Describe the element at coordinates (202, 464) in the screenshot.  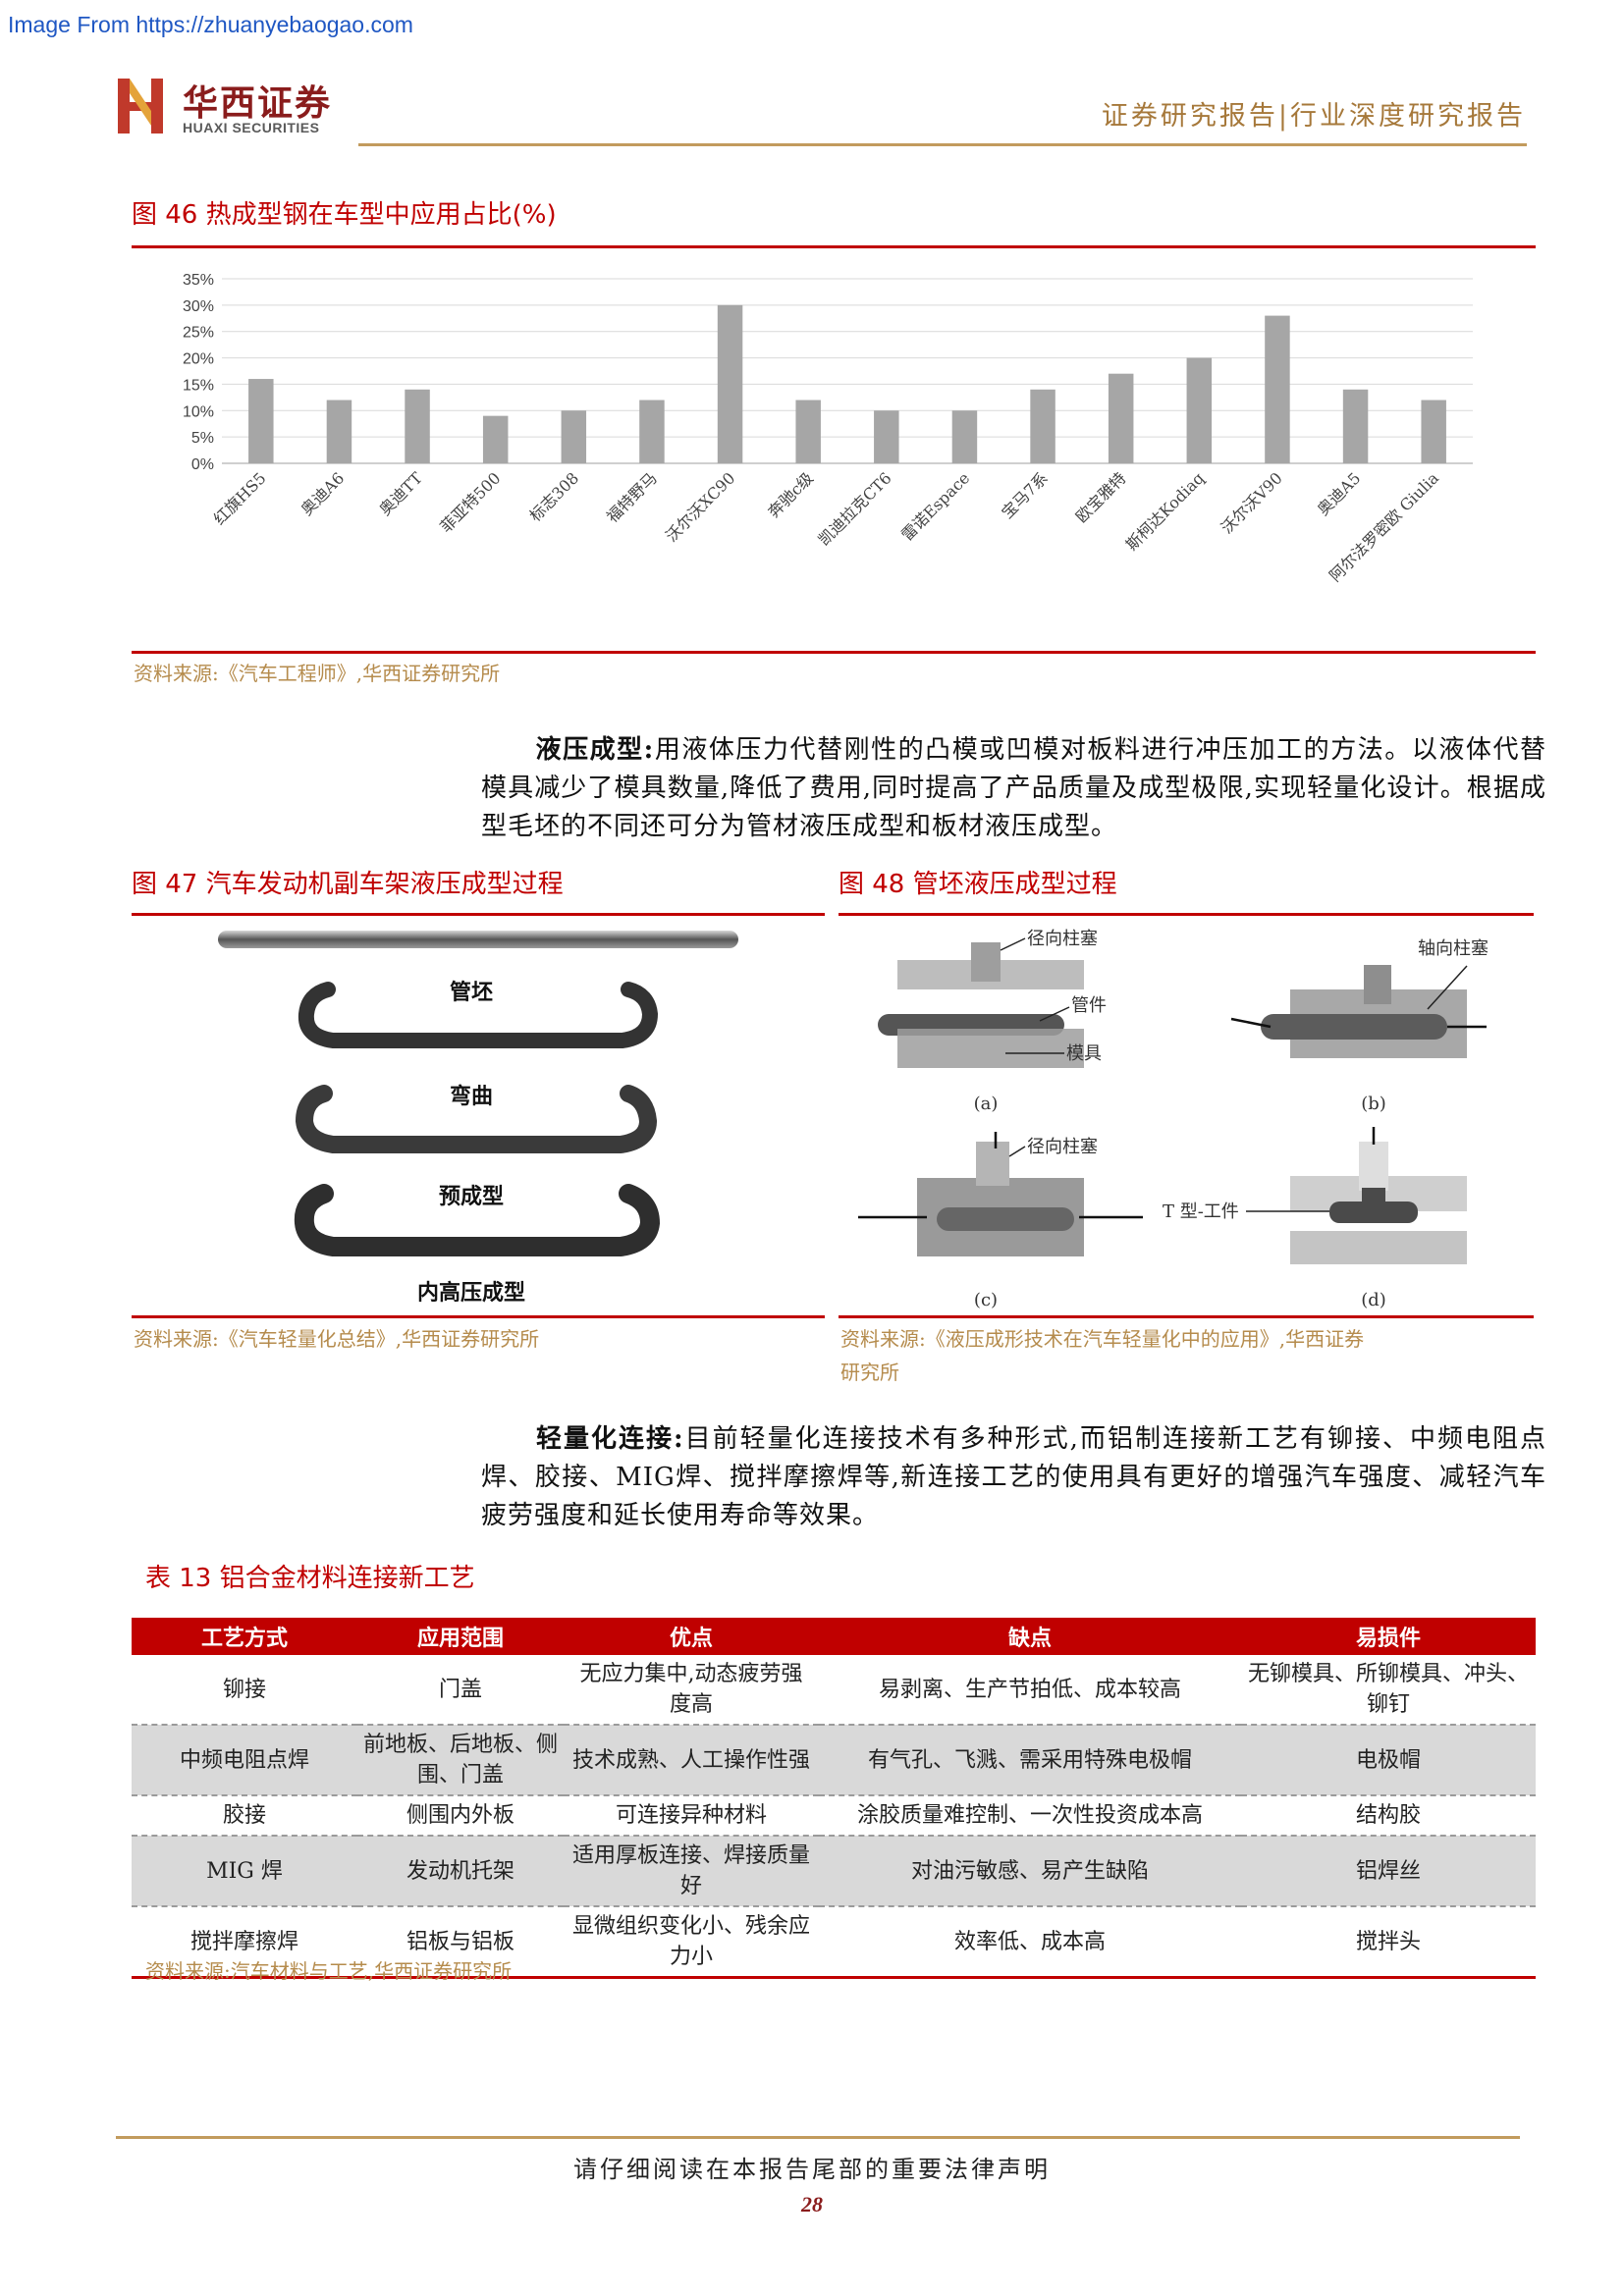
I see `y-tick-label: 0%` at that location.